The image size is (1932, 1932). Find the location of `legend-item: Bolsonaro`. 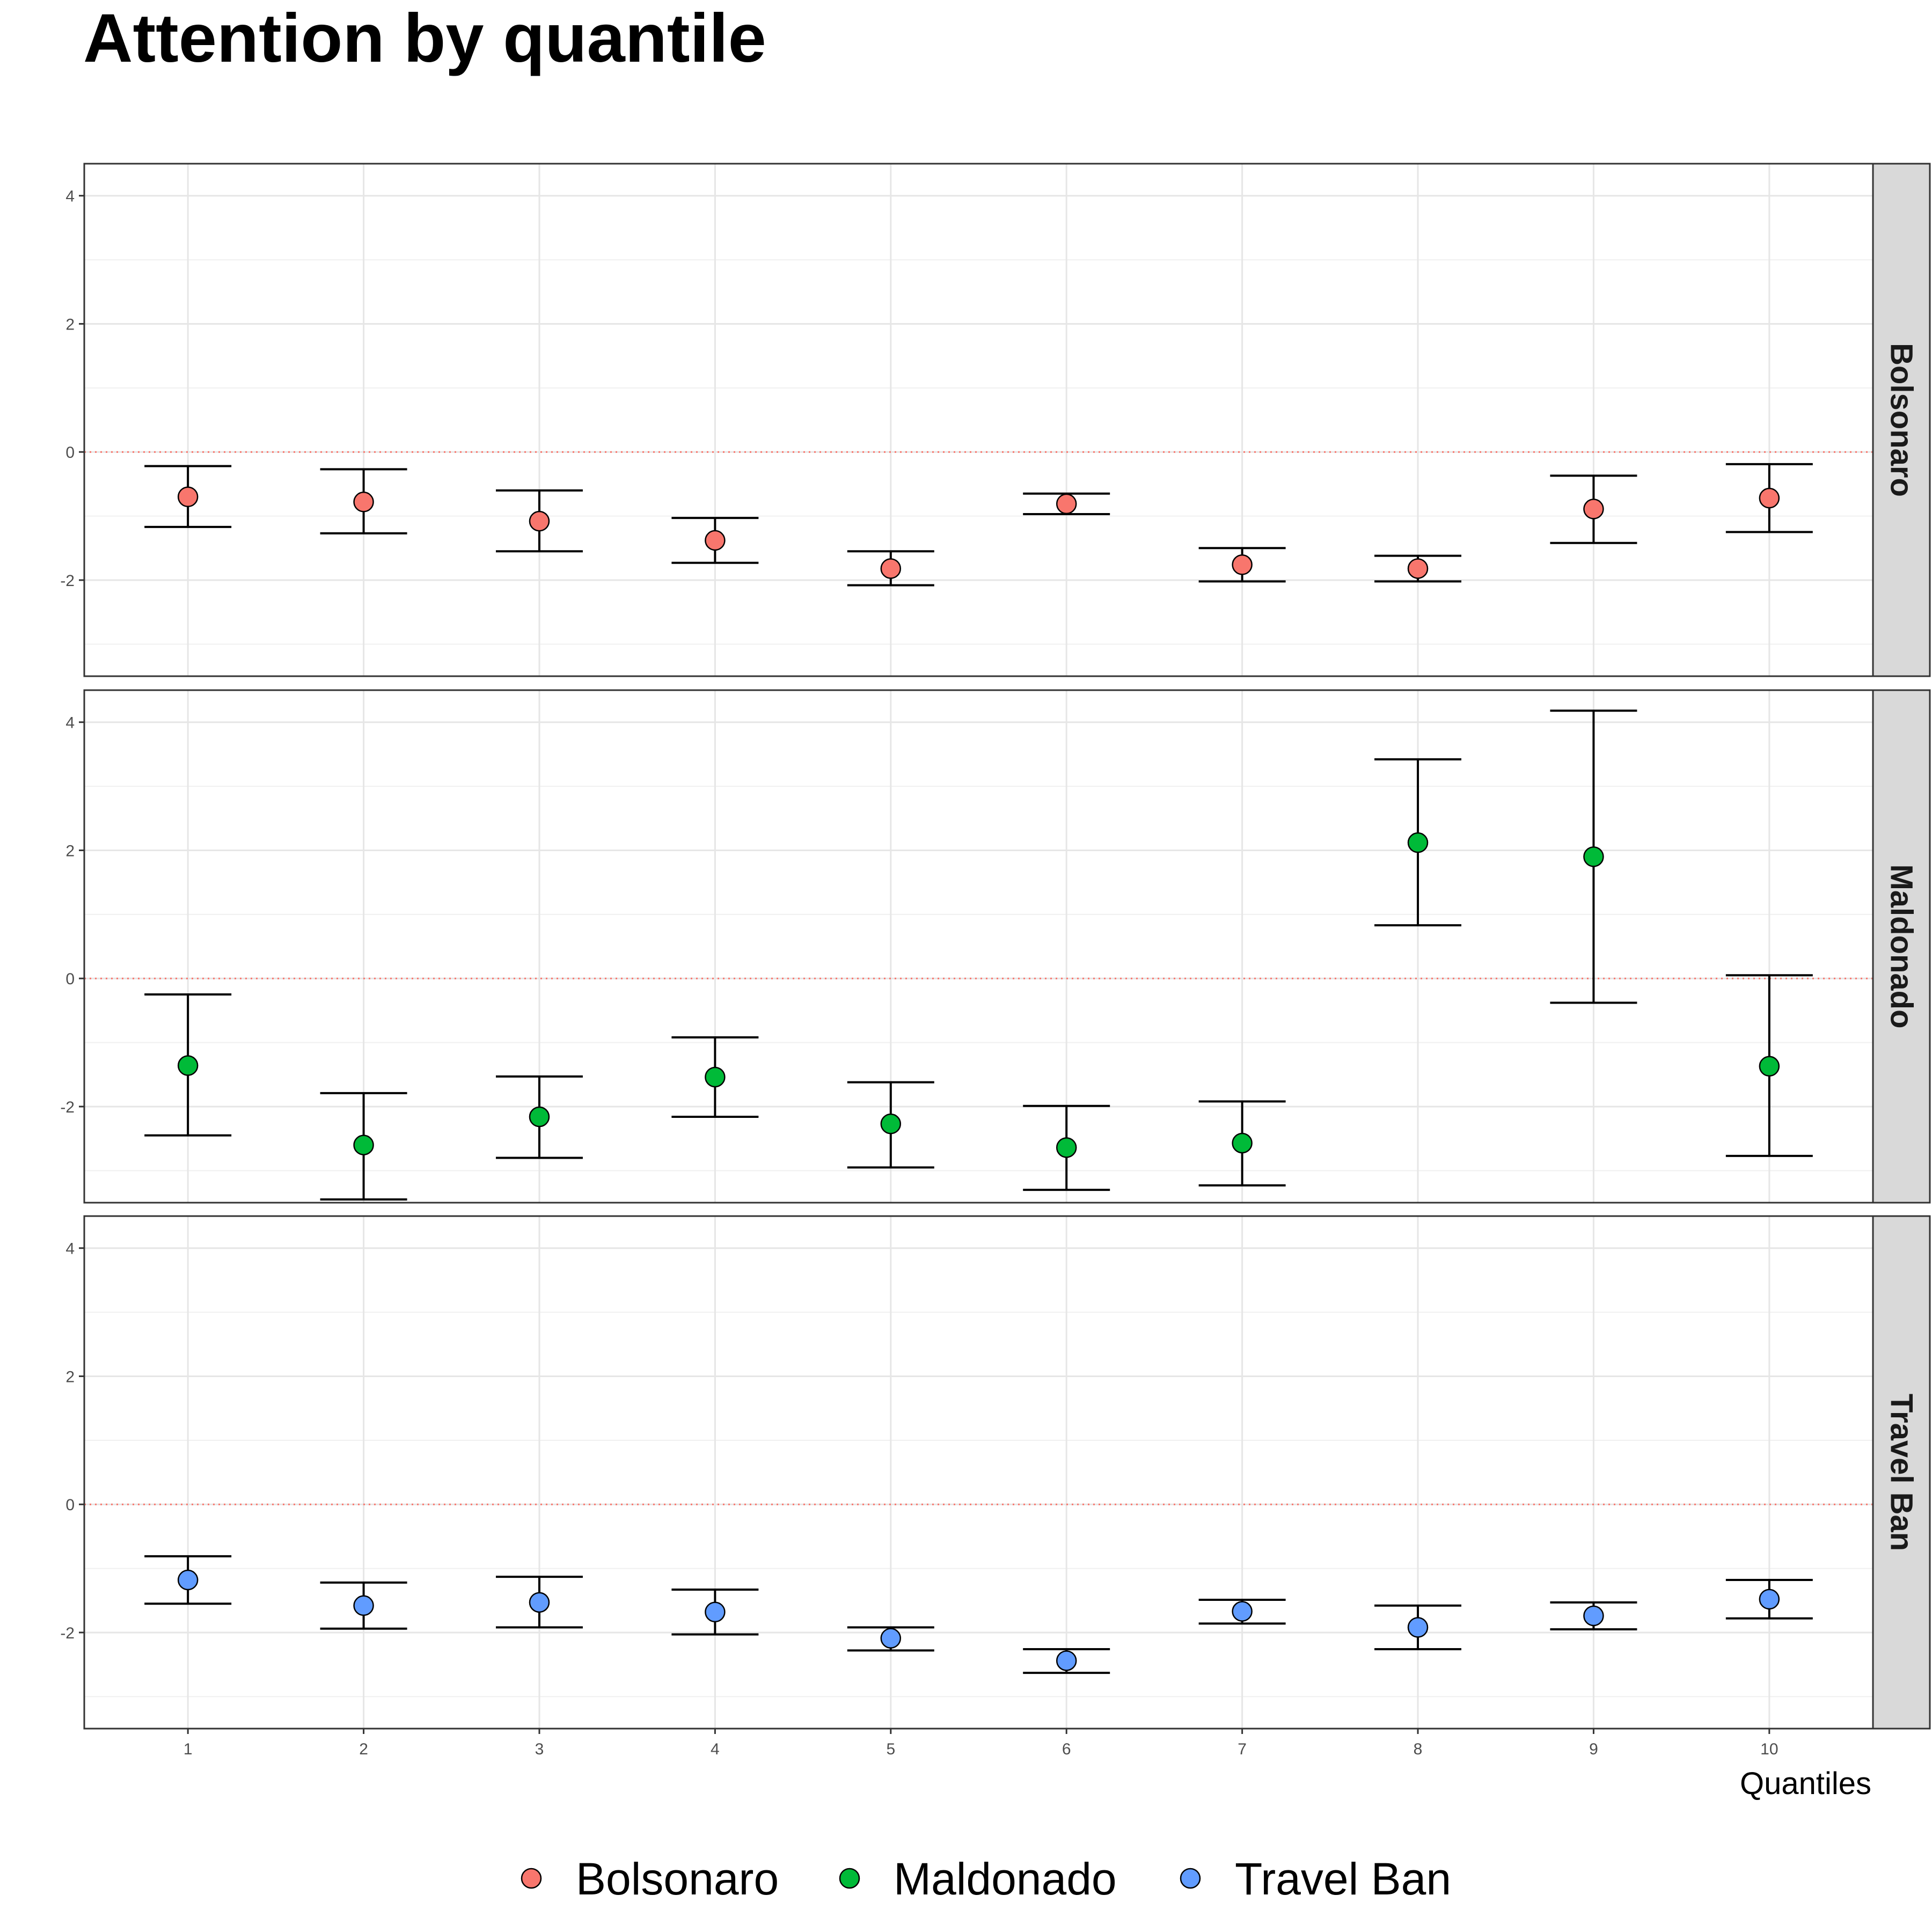

legend-item: Bolsonaro is located at coordinates (650, 1879).